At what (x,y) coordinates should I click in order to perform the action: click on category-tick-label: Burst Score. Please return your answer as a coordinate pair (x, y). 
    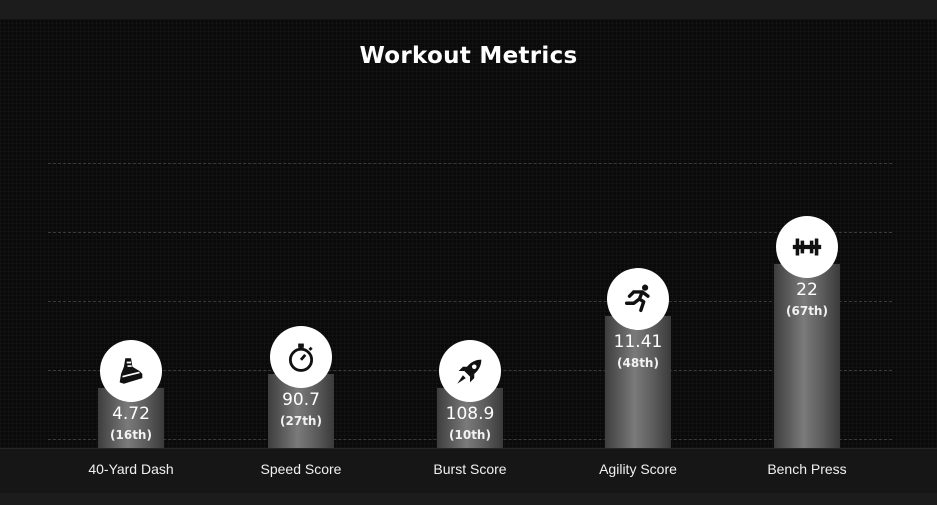
    Looking at the image, I should click on (470, 469).